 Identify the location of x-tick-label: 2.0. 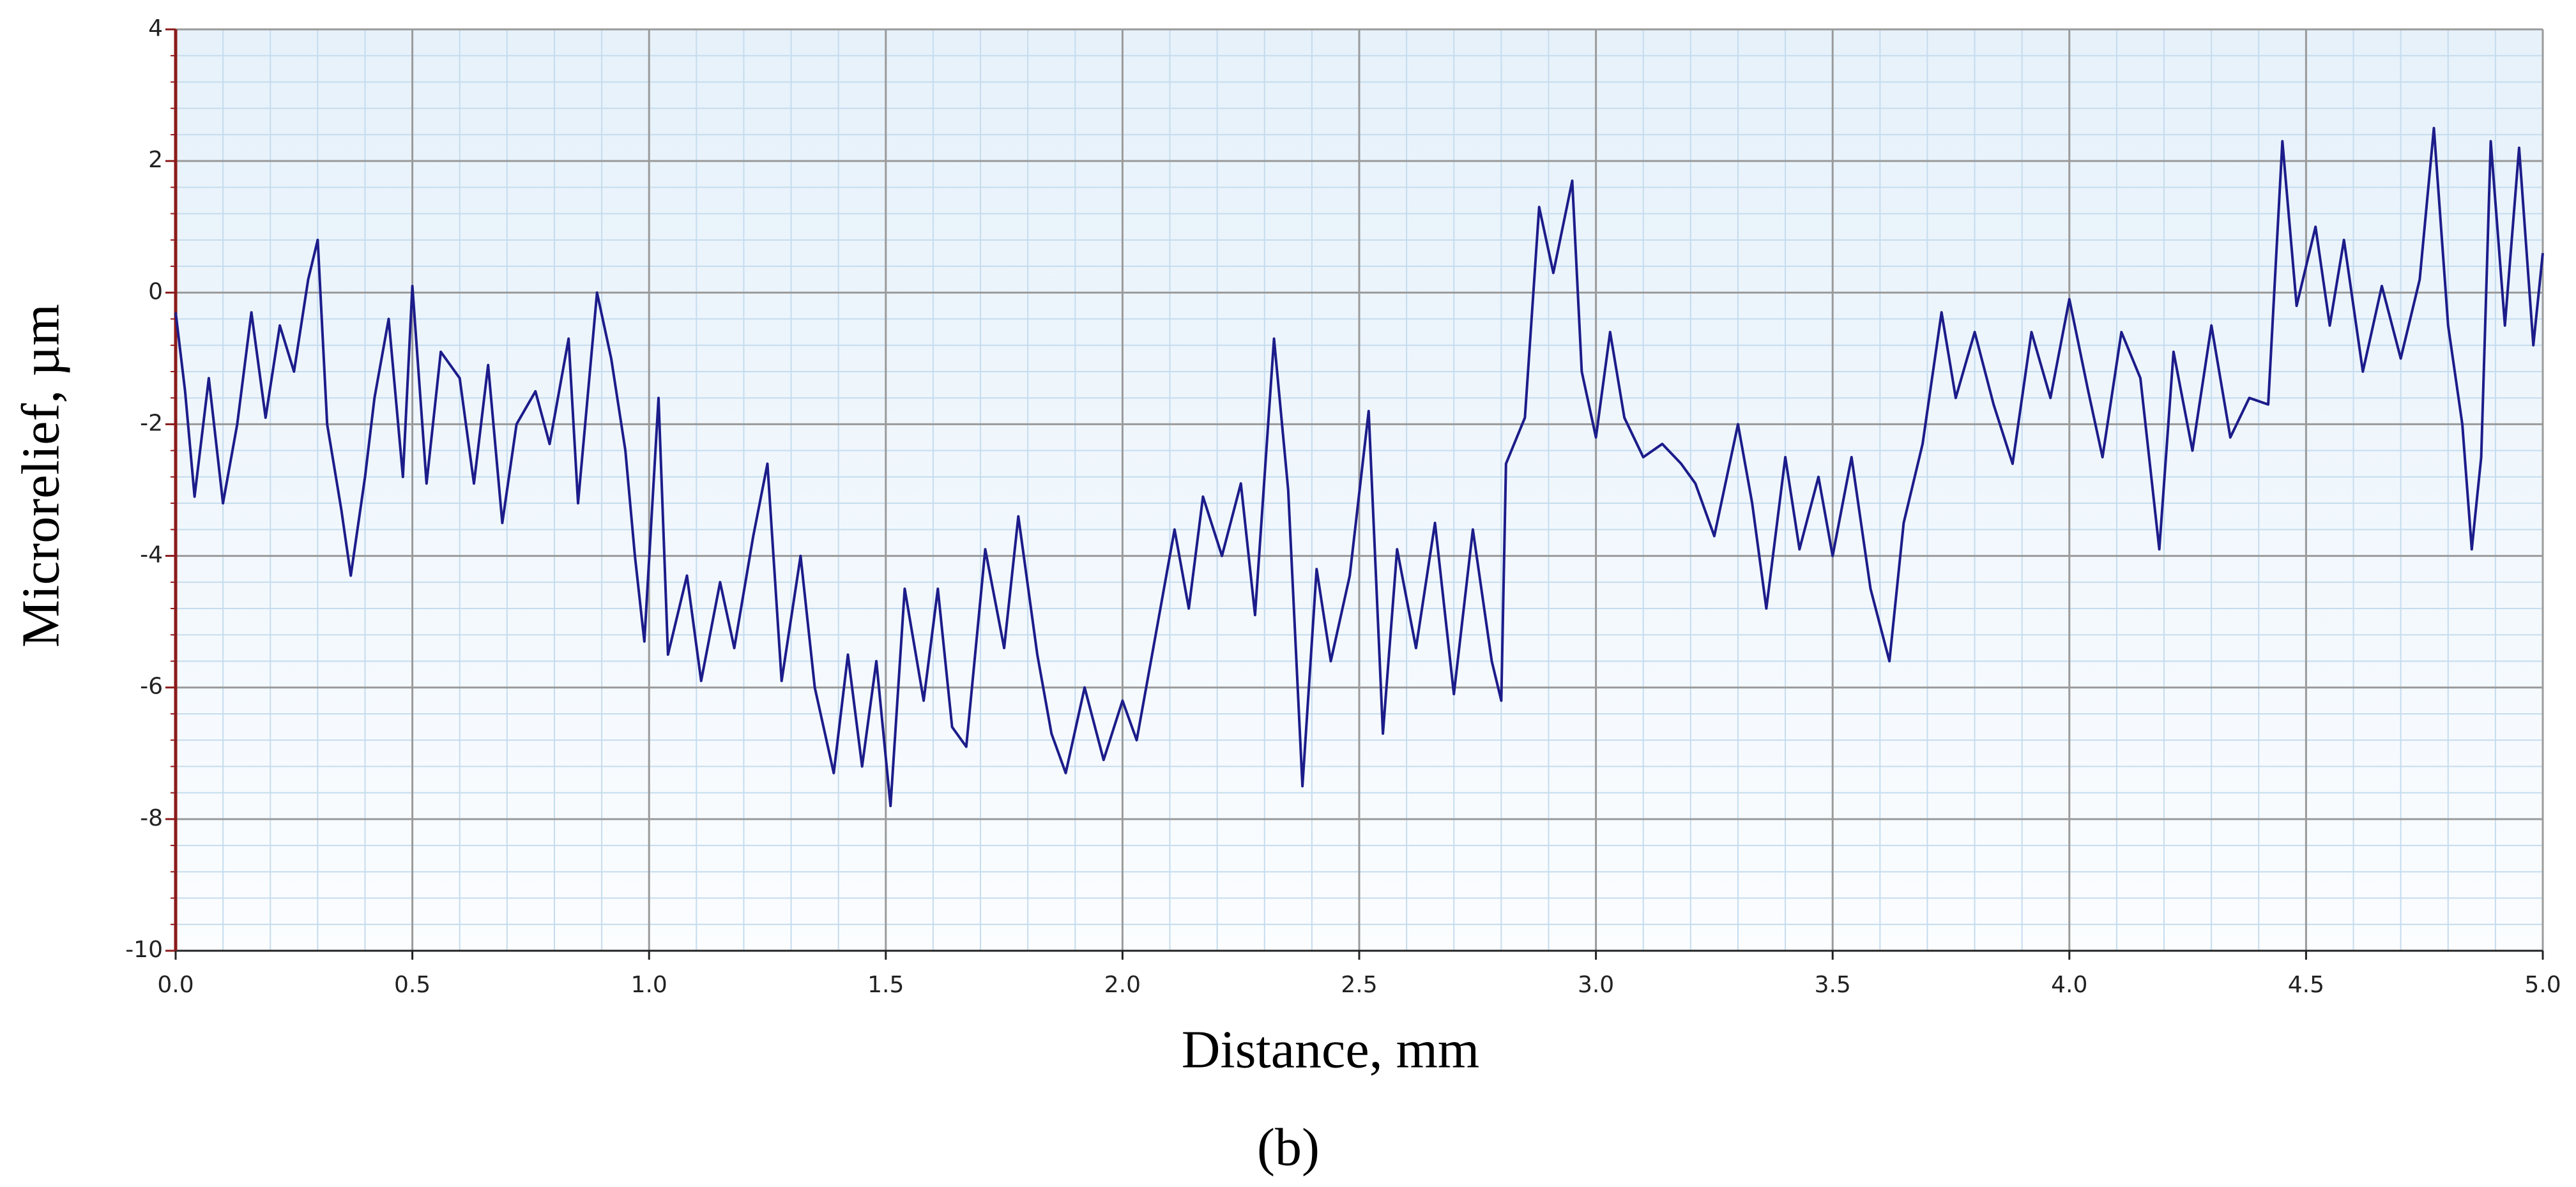
(1122, 985).